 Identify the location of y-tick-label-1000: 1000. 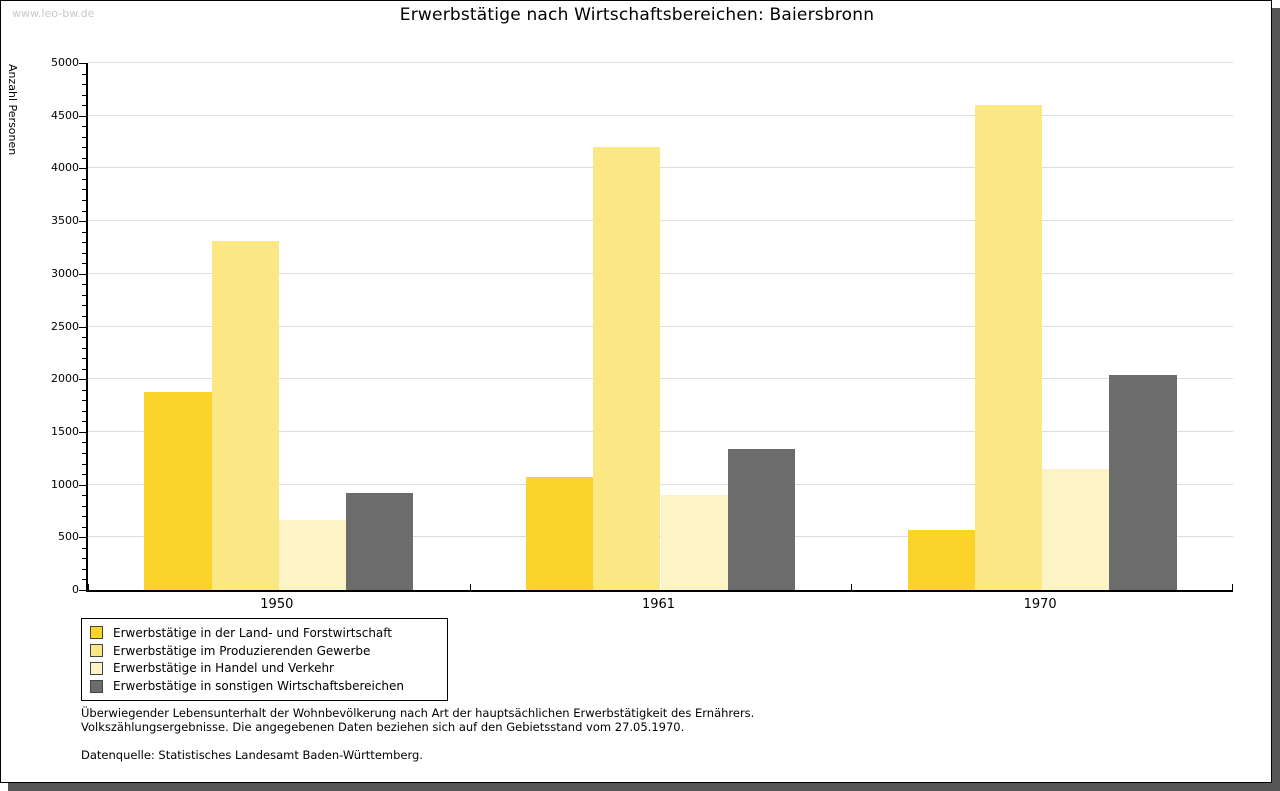
(65, 484).